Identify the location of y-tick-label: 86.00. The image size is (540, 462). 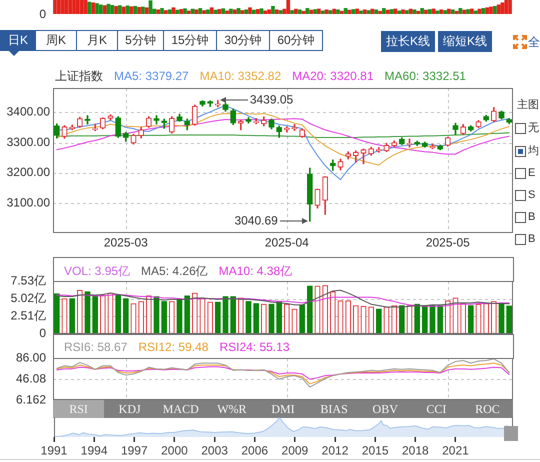
(31, 357).